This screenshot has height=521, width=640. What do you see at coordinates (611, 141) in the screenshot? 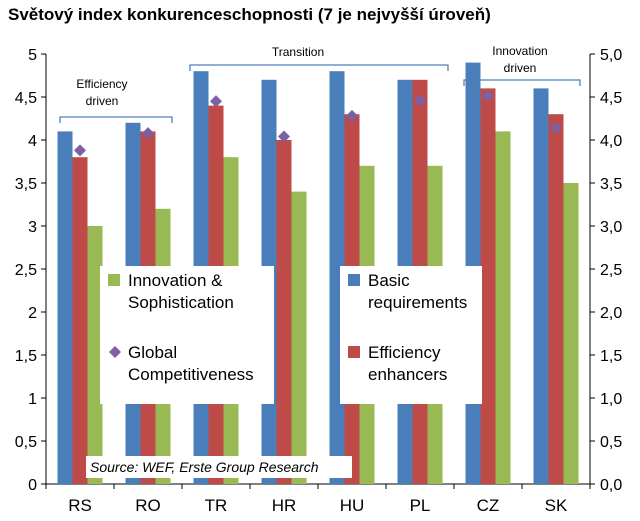
I see `y-tick-label-right: 4,0` at bounding box center [611, 141].